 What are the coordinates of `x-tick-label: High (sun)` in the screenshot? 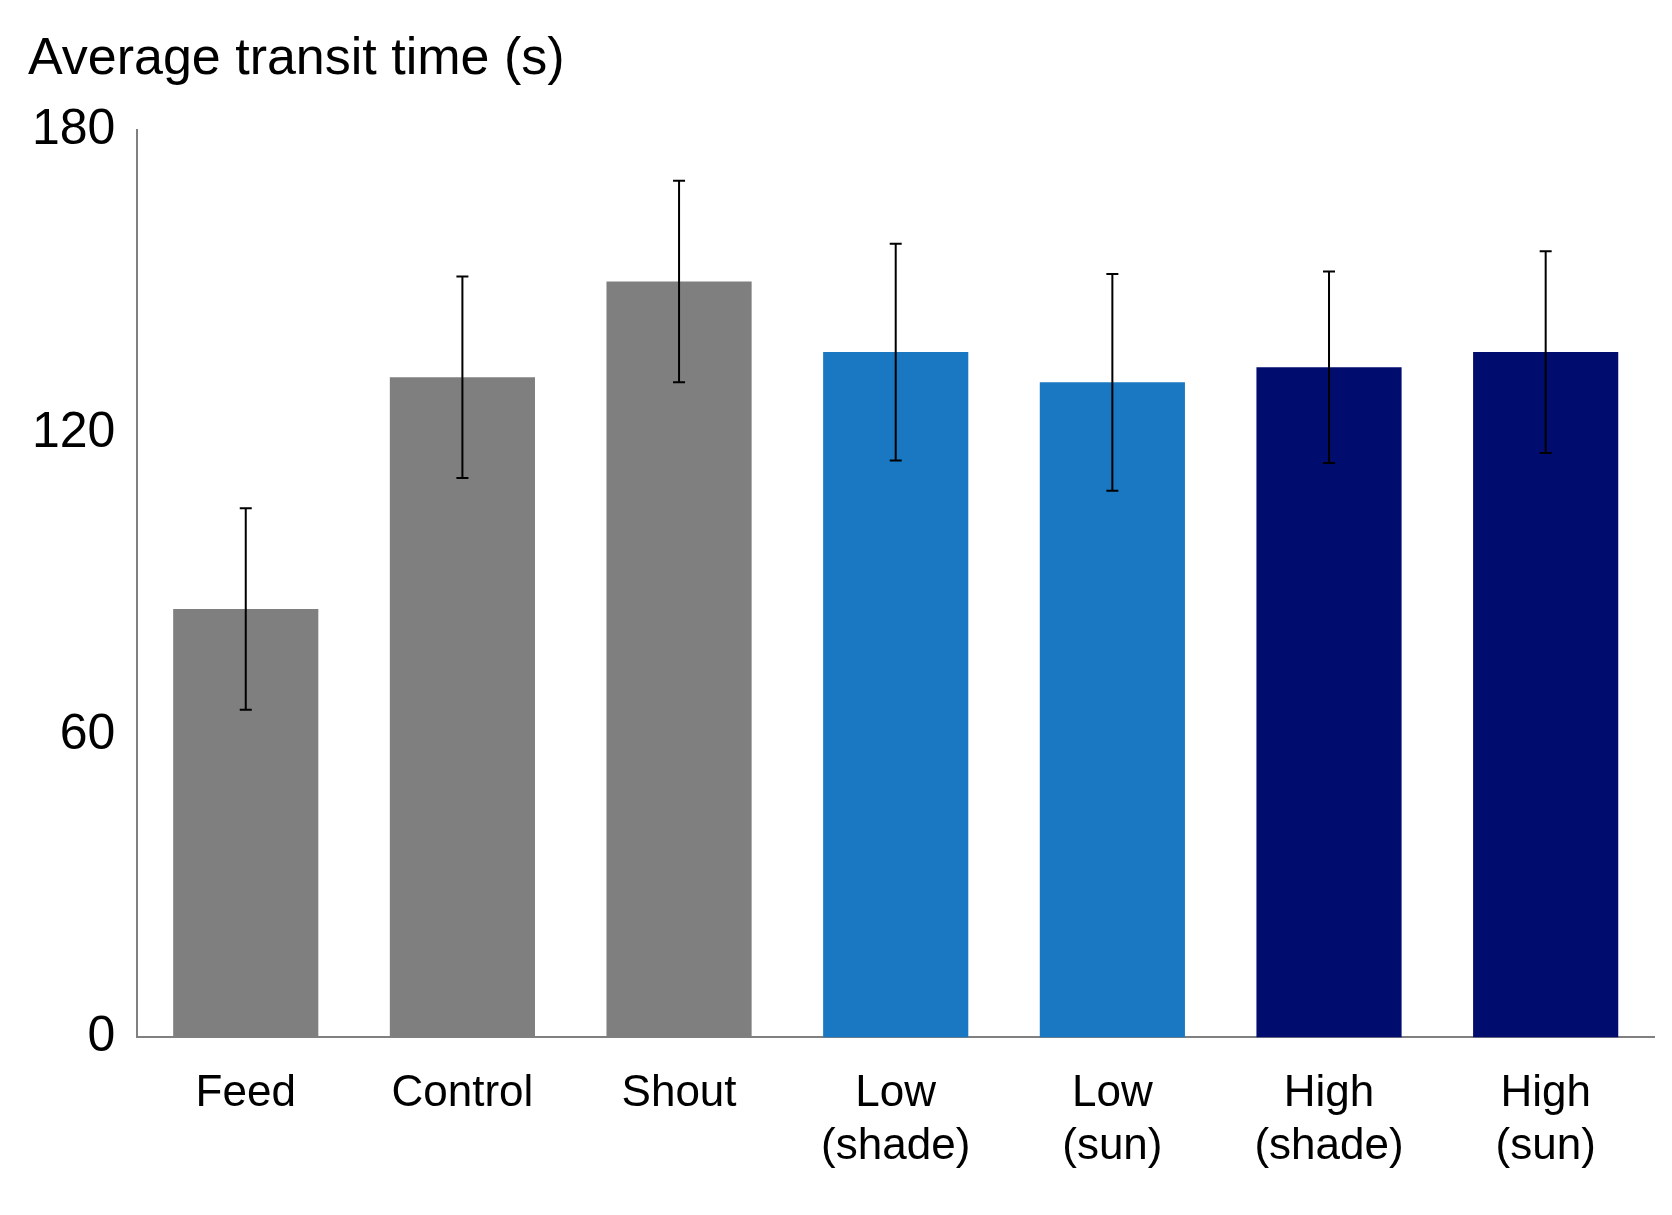 It's located at (1545, 1116).